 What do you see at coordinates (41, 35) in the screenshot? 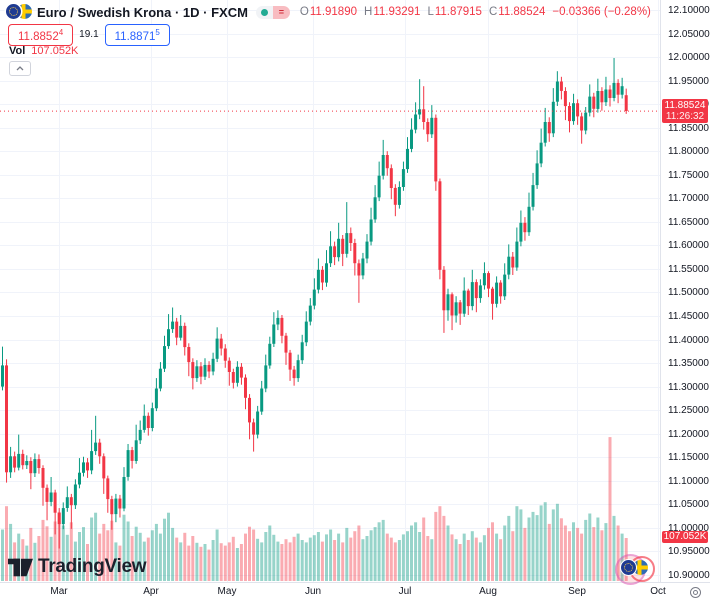
I see `sell-button: 11.88524` at bounding box center [41, 35].